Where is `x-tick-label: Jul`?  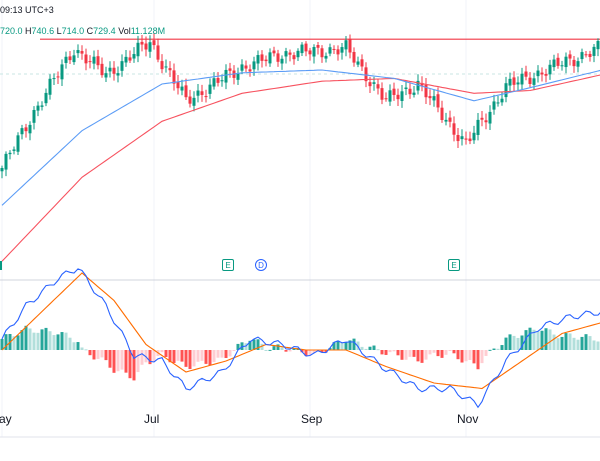 x-tick-label: Jul is located at coordinates (152, 419).